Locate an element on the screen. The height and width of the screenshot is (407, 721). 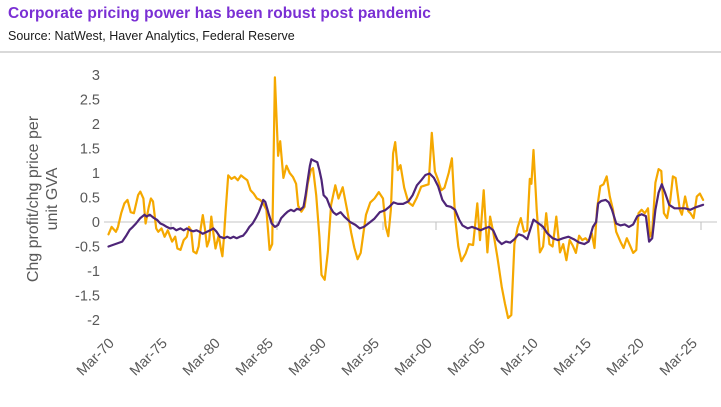
y-axis-title-line1: Chg profit/chg price per is located at coordinates (33, 198).